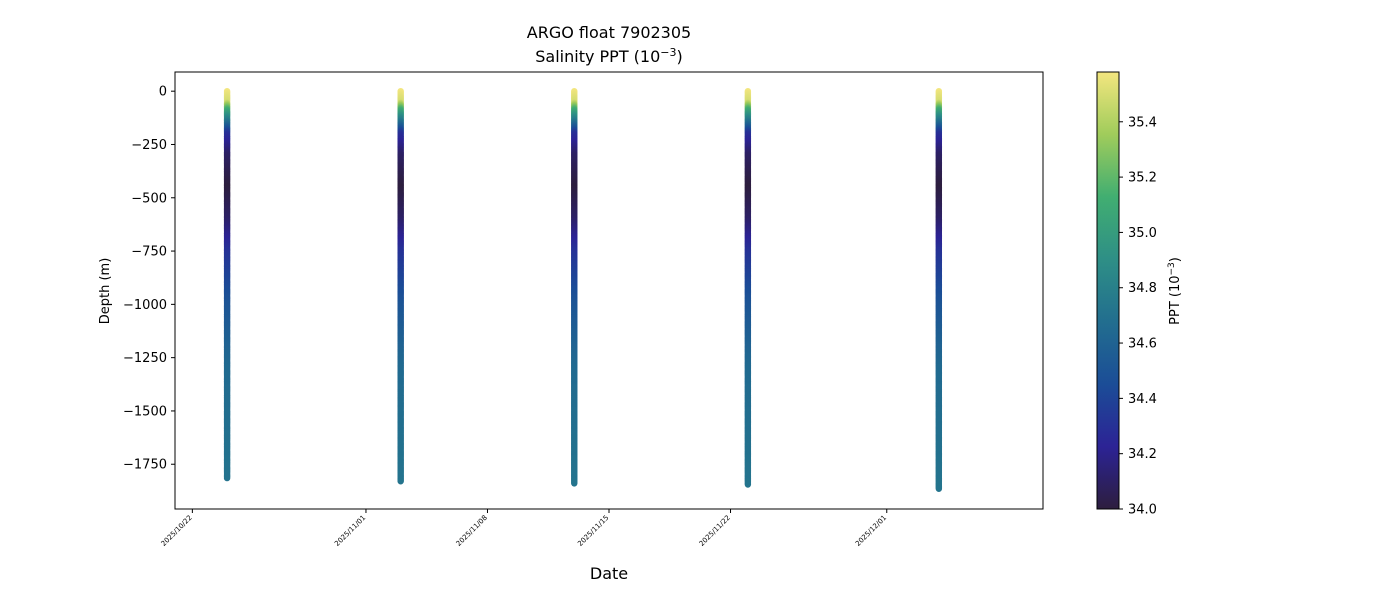 This screenshot has height=600, width=1400. Describe the element at coordinates (1142, 233) in the screenshot. I see `colorbar-tick-label: 35.0` at that location.